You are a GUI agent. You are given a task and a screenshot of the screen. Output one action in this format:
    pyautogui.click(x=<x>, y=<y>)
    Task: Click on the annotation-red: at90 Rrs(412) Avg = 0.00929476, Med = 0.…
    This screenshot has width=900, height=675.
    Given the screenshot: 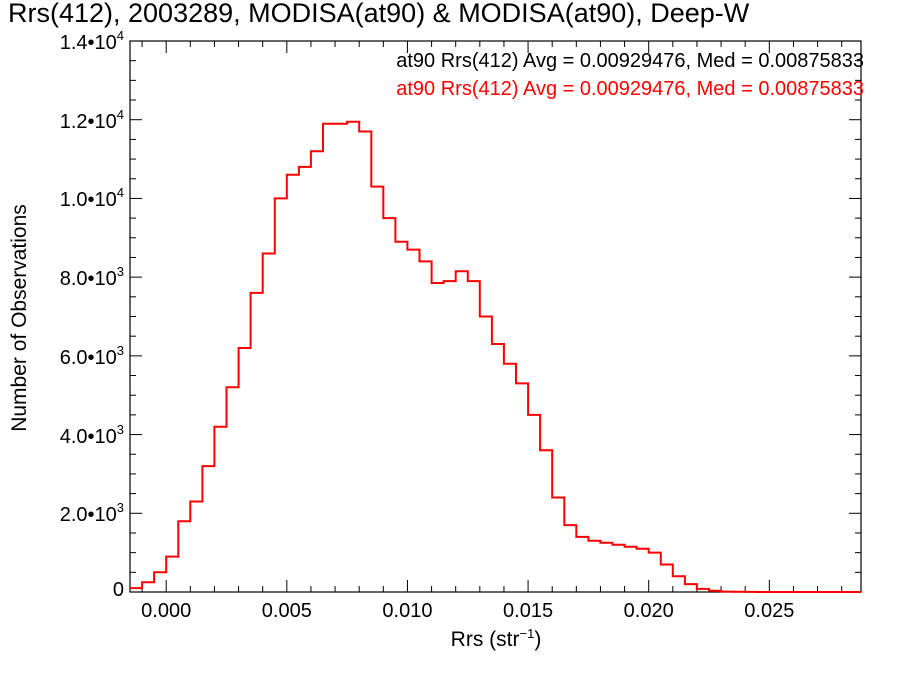 What is the action you would take?
    pyautogui.click(x=630, y=89)
    